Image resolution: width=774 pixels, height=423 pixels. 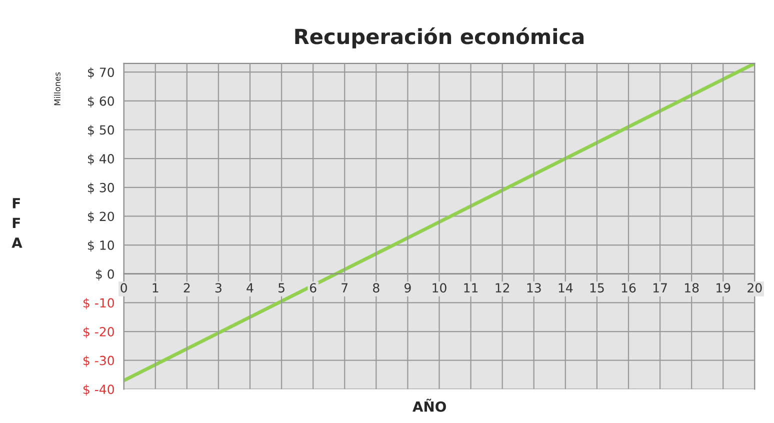 I want to click on x-tick-label: 14, so click(x=565, y=287).